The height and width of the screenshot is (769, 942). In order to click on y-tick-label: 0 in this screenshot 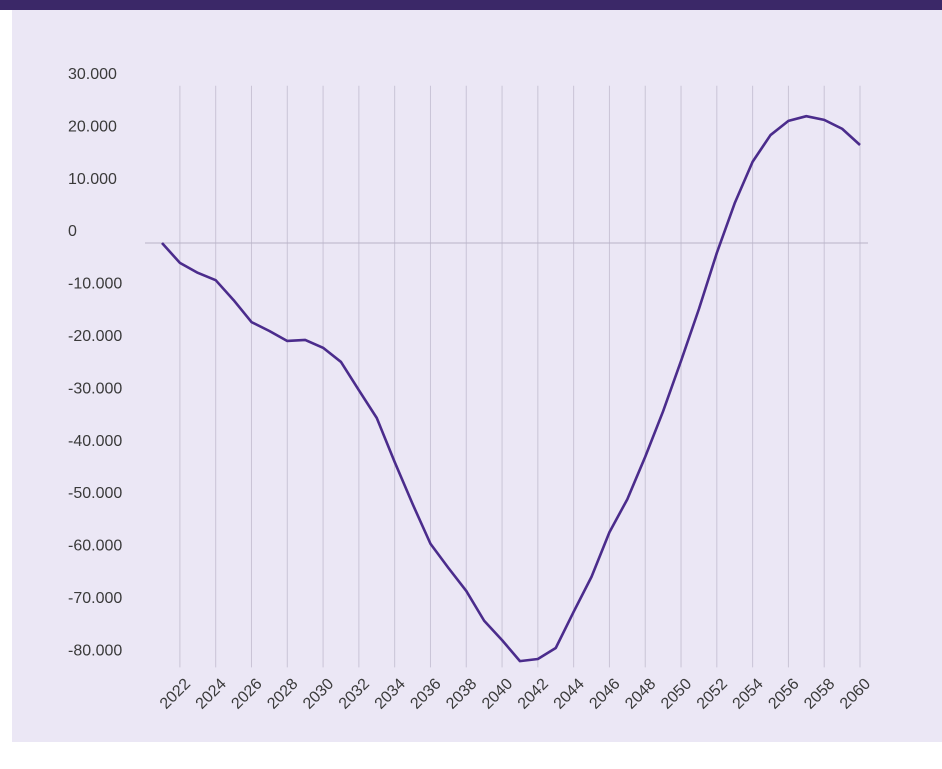, I will do `click(72, 231)`.